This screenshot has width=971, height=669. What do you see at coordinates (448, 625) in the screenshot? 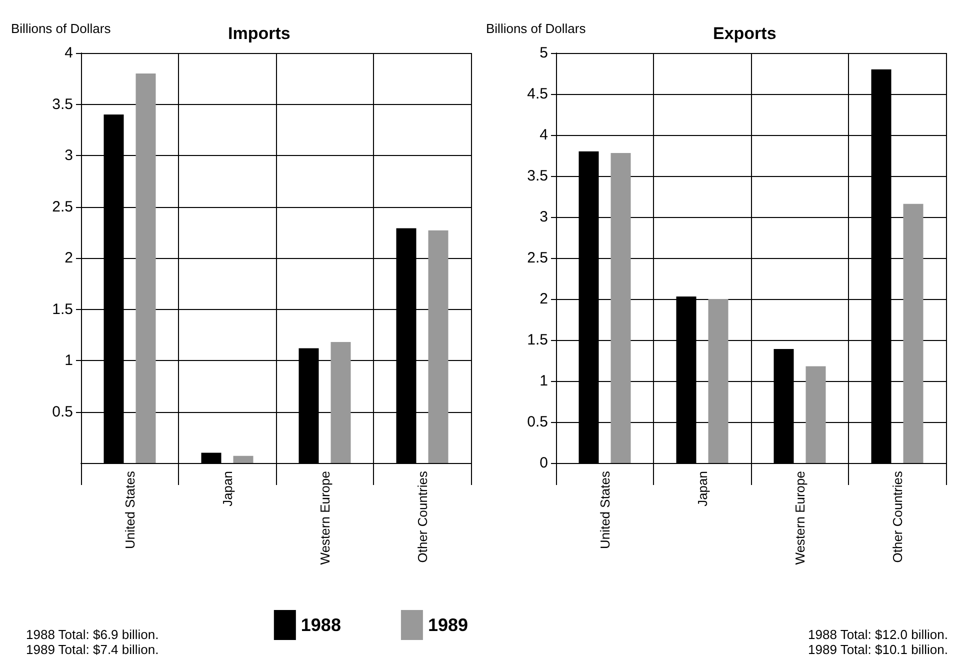
I see `legend-label: 1989` at bounding box center [448, 625].